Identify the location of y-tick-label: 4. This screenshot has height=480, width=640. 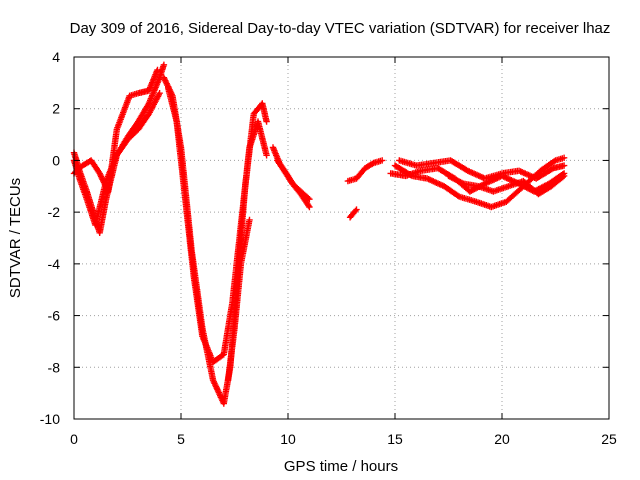
(56, 57).